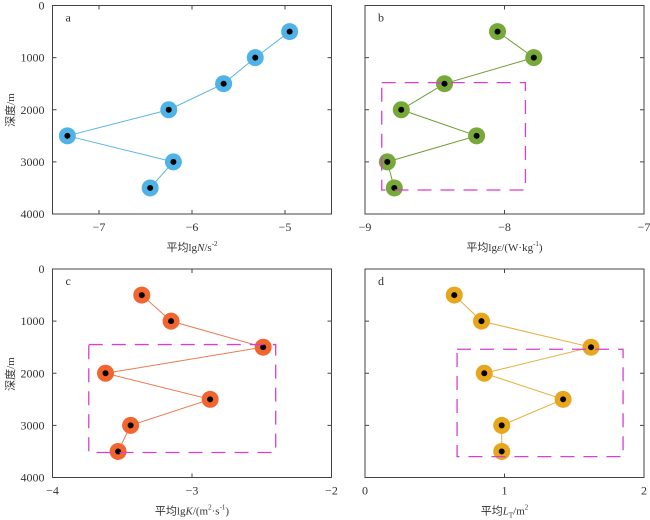 This screenshot has width=650, height=520. What do you see at coordinates (68, 281) in the screenshot?
I see `panel-label: c` at bounding box center [68, 281].